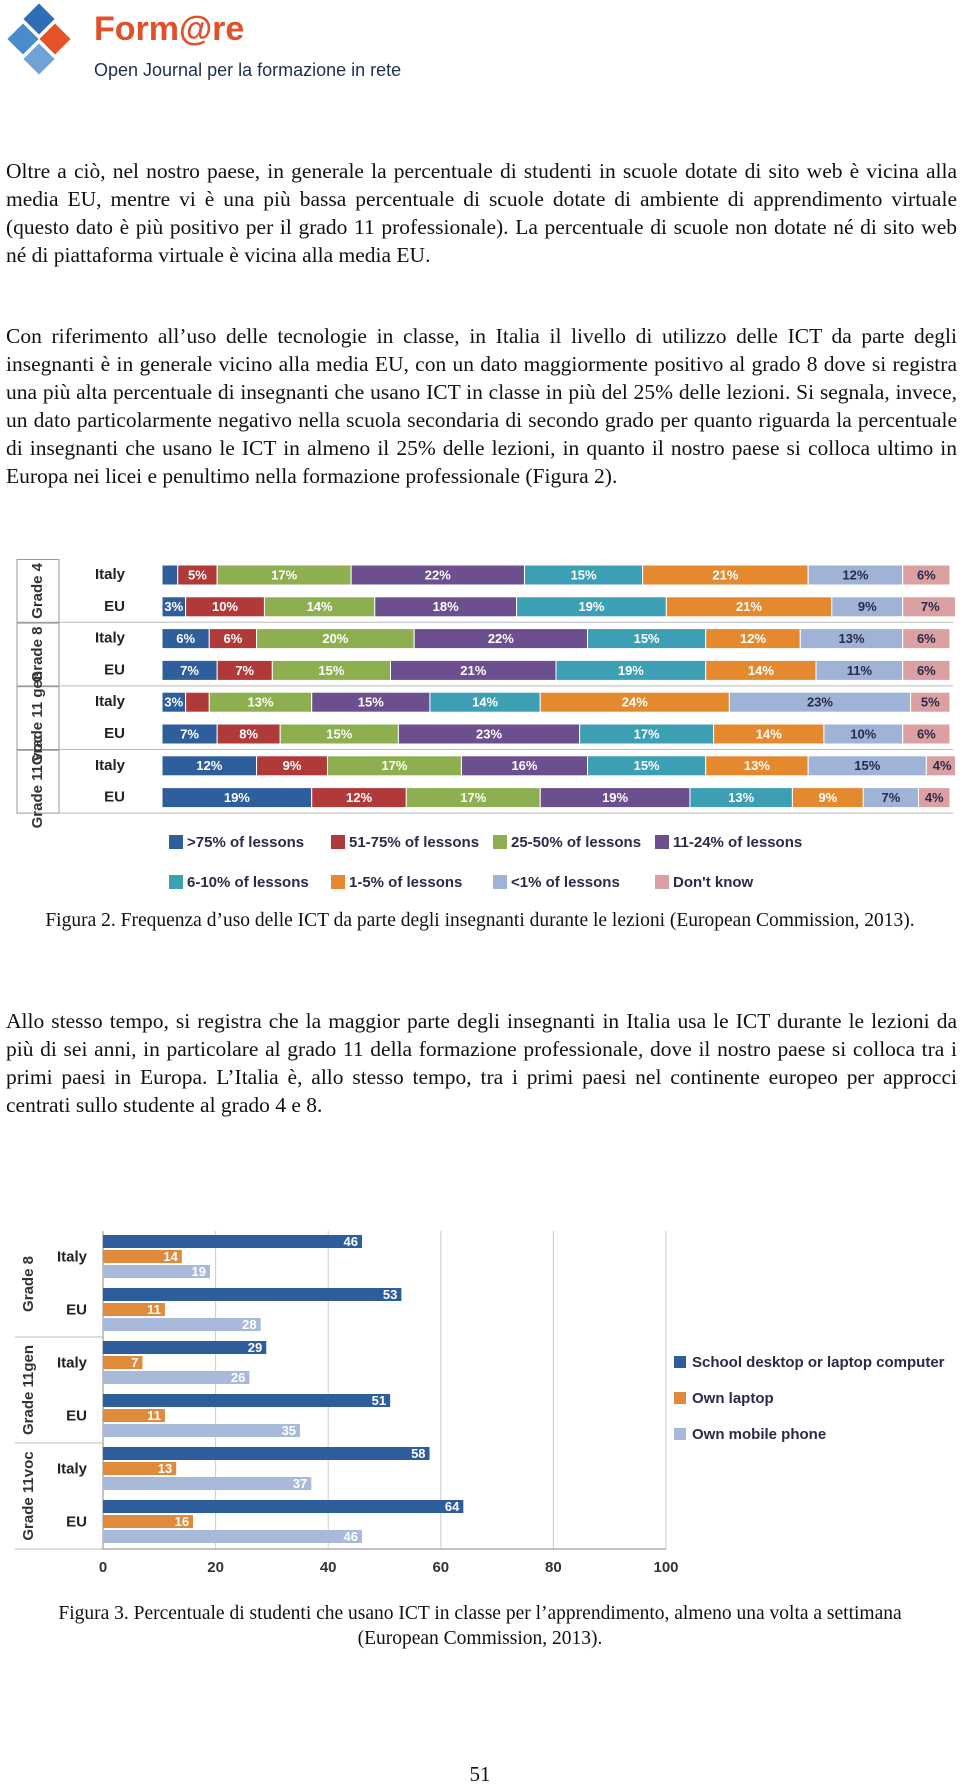  What do you see at coordinates (553, 1567) in the screenshot?
I see `x-tick-label: 80` at bounding box center [553, 1567].